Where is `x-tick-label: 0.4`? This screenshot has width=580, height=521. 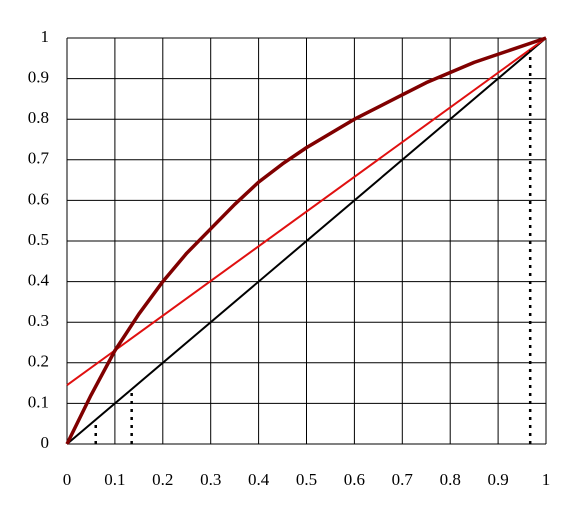
x-tick-label: 0.4 is located at coordinates (259, 479).